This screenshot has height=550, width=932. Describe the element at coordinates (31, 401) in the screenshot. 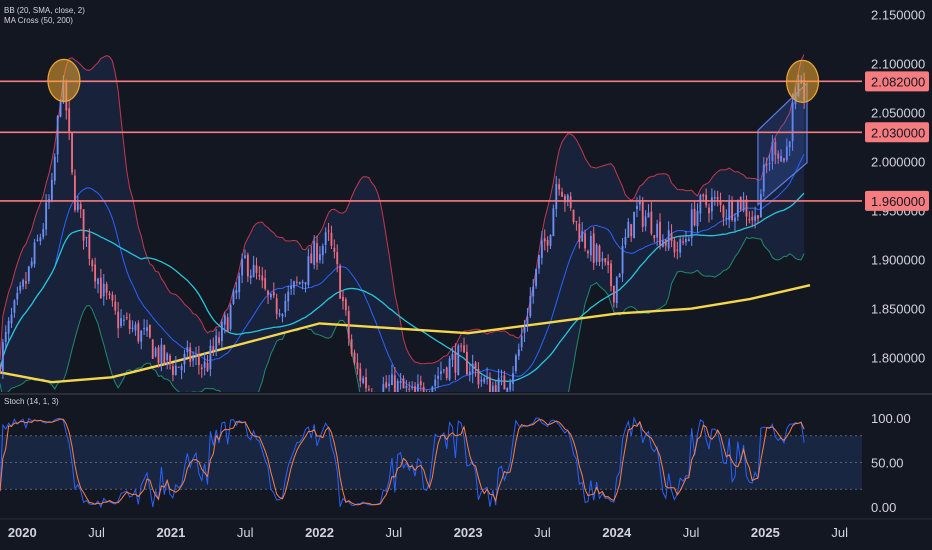

I see `stoch-indicator-label: Stoch (14, 1, 3)` at that location.